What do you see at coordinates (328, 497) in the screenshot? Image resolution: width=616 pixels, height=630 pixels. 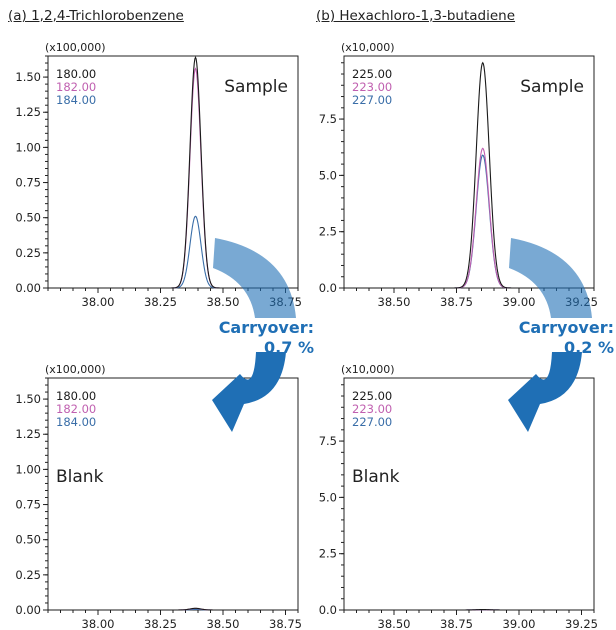 I see `chart-4-ytick-label-2: 5.0` at bounding box center [328, 497].